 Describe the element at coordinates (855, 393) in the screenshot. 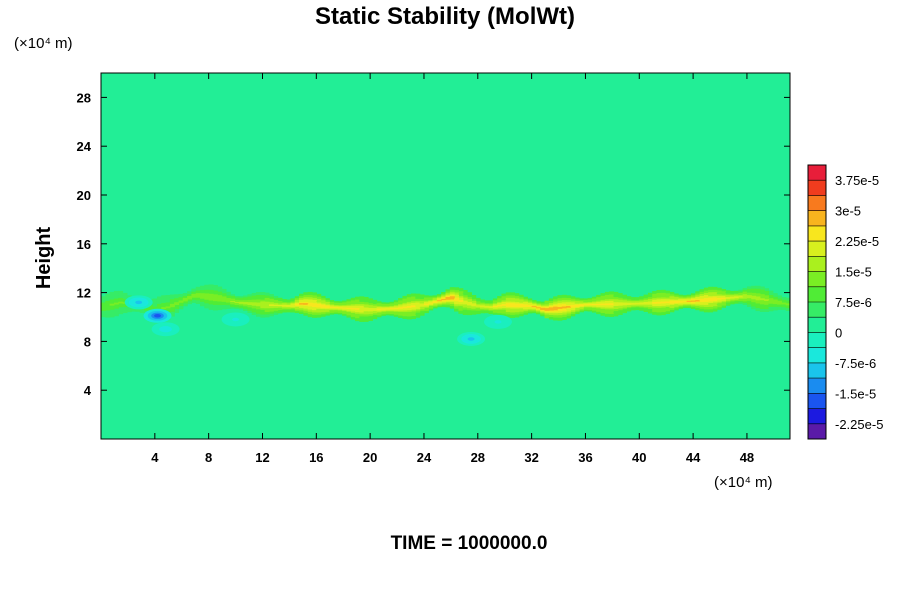

I see `colorbar-label: -1.5e-5` at that location.